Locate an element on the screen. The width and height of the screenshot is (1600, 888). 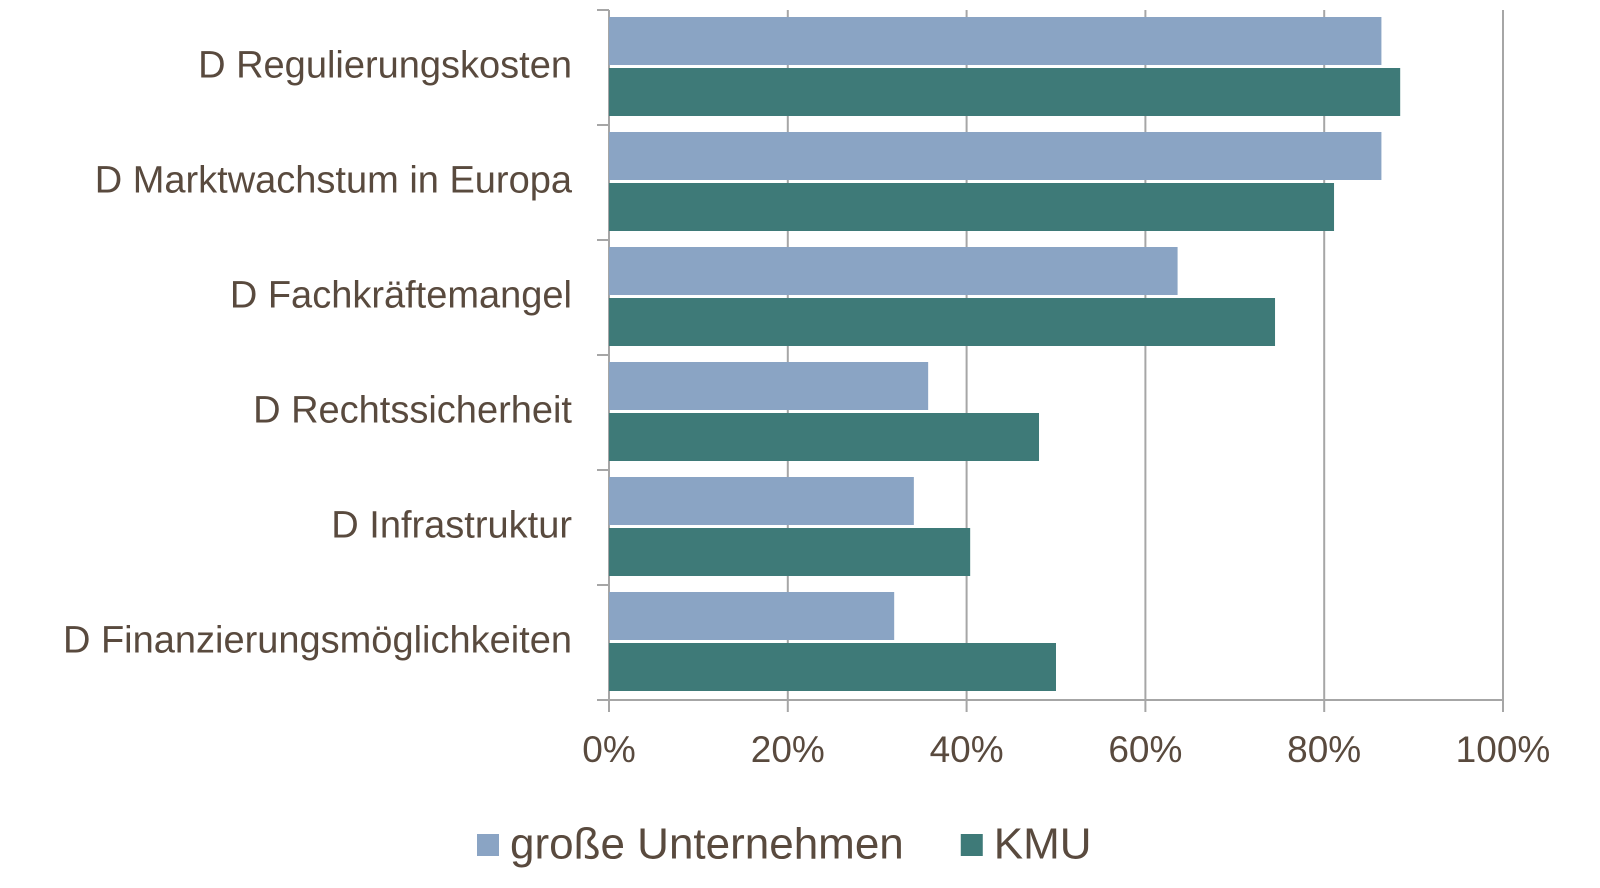
x-tick-label: 0% is located at coordinates (608, 749).